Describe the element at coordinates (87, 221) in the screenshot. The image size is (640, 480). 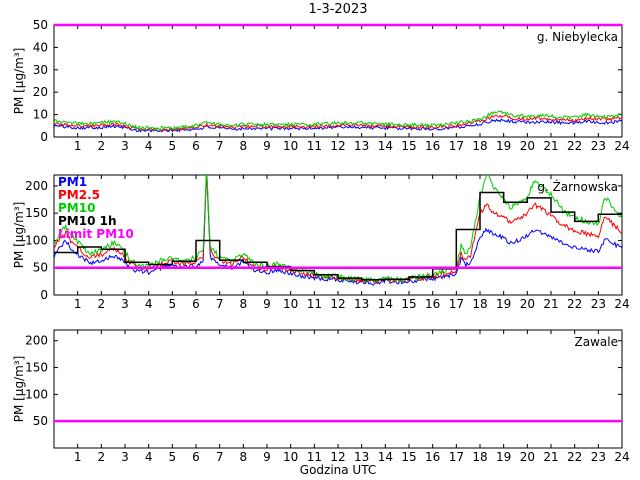
I see `legend-item-pm10-1h: PM10 1h` at that location.